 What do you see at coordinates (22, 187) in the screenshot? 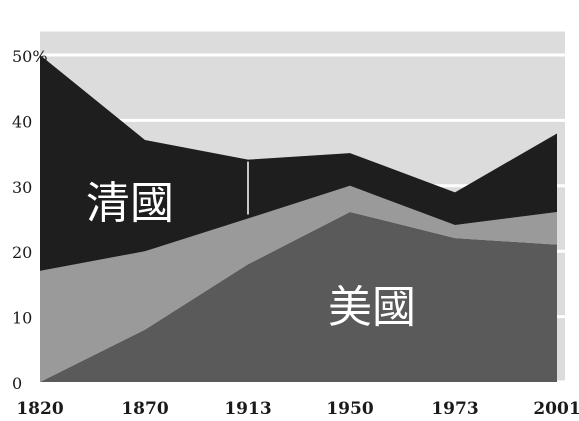
I see `y-tick-label: 30` at bounding box center [22, 187].